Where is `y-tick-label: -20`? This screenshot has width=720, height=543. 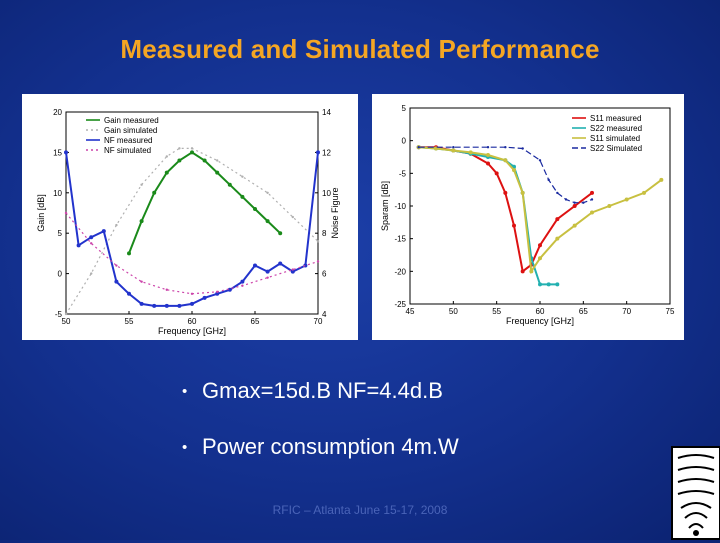
y-tick-label: -20 is located at coordinates (400, 271).